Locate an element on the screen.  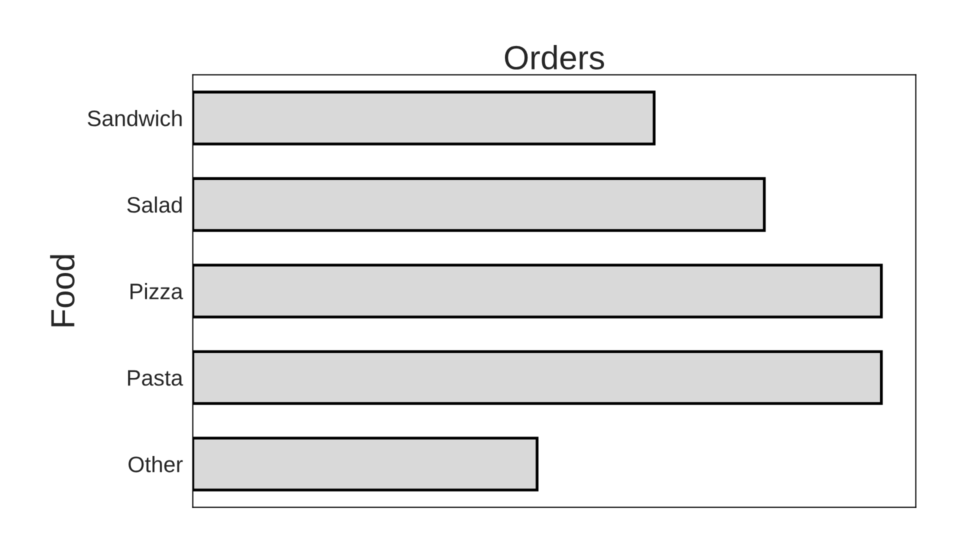
y-tick-label: Salad is located at coordinates (154, 204).